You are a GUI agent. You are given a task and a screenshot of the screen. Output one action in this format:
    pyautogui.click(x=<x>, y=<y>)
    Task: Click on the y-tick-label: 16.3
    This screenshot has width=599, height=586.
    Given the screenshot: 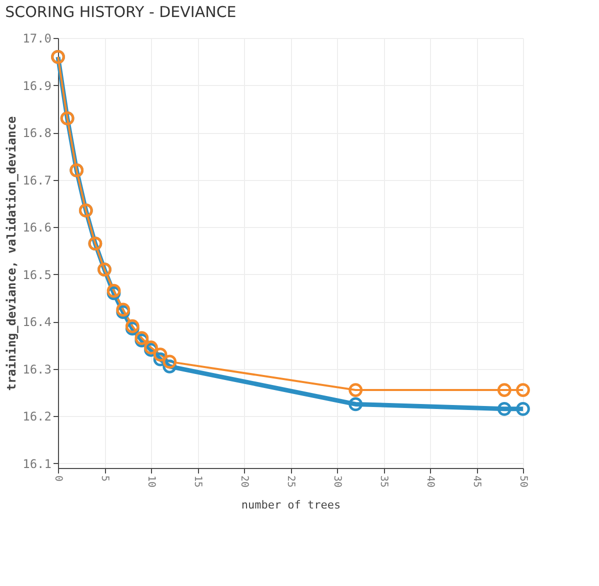 What is the action you would take?
    pyautogui.click(x=37, y=369)
    